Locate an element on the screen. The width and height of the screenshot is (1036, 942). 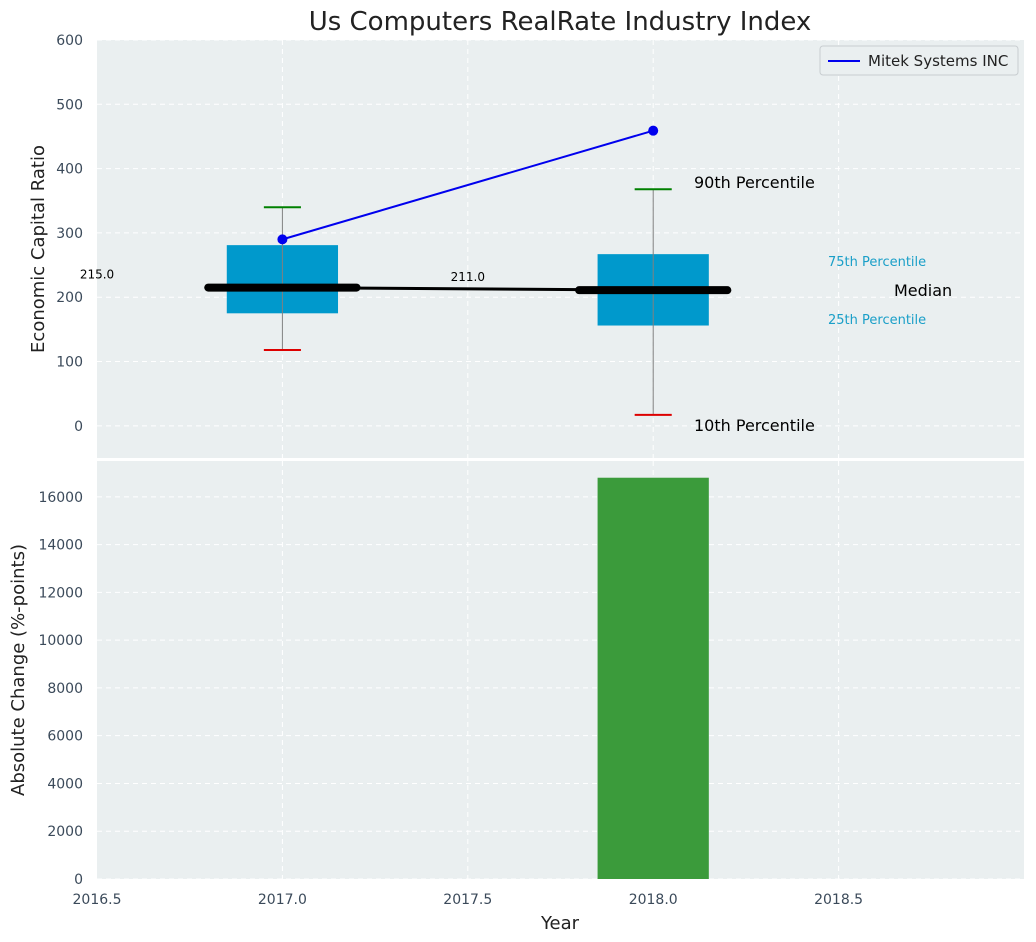
top-y-tick-label: 200 is located at coordinates (69, 298).